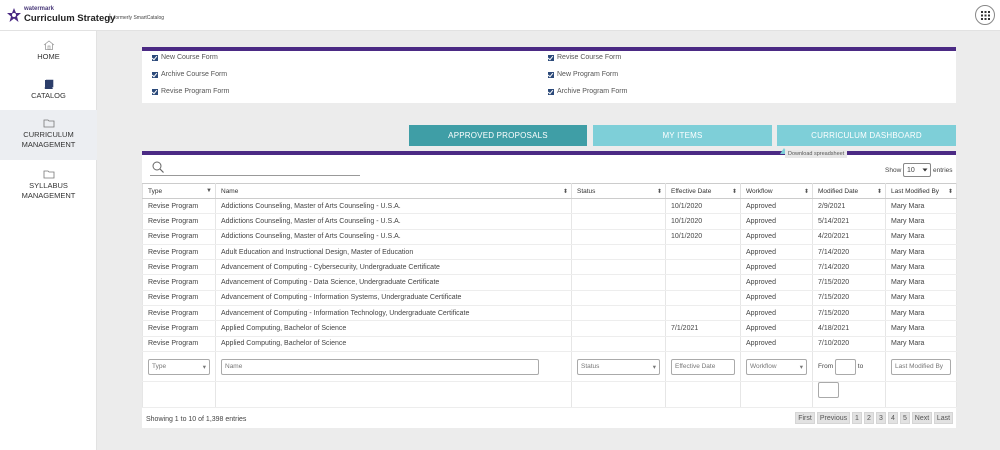  Describe the element at coordinates (845, 366) in the screenshot. I see `modified-from-input` at that location.